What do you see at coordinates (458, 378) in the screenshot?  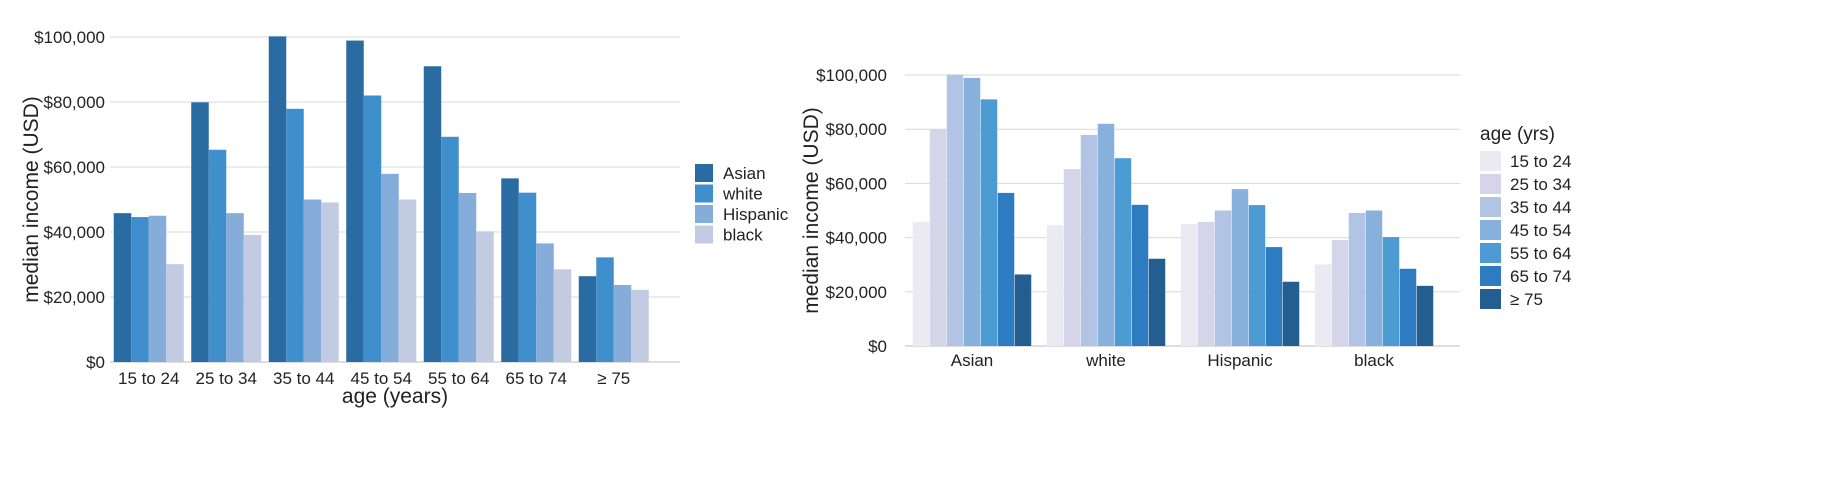 I see `x-tick-label: 55 to 64` at bounding box center [458, 378].